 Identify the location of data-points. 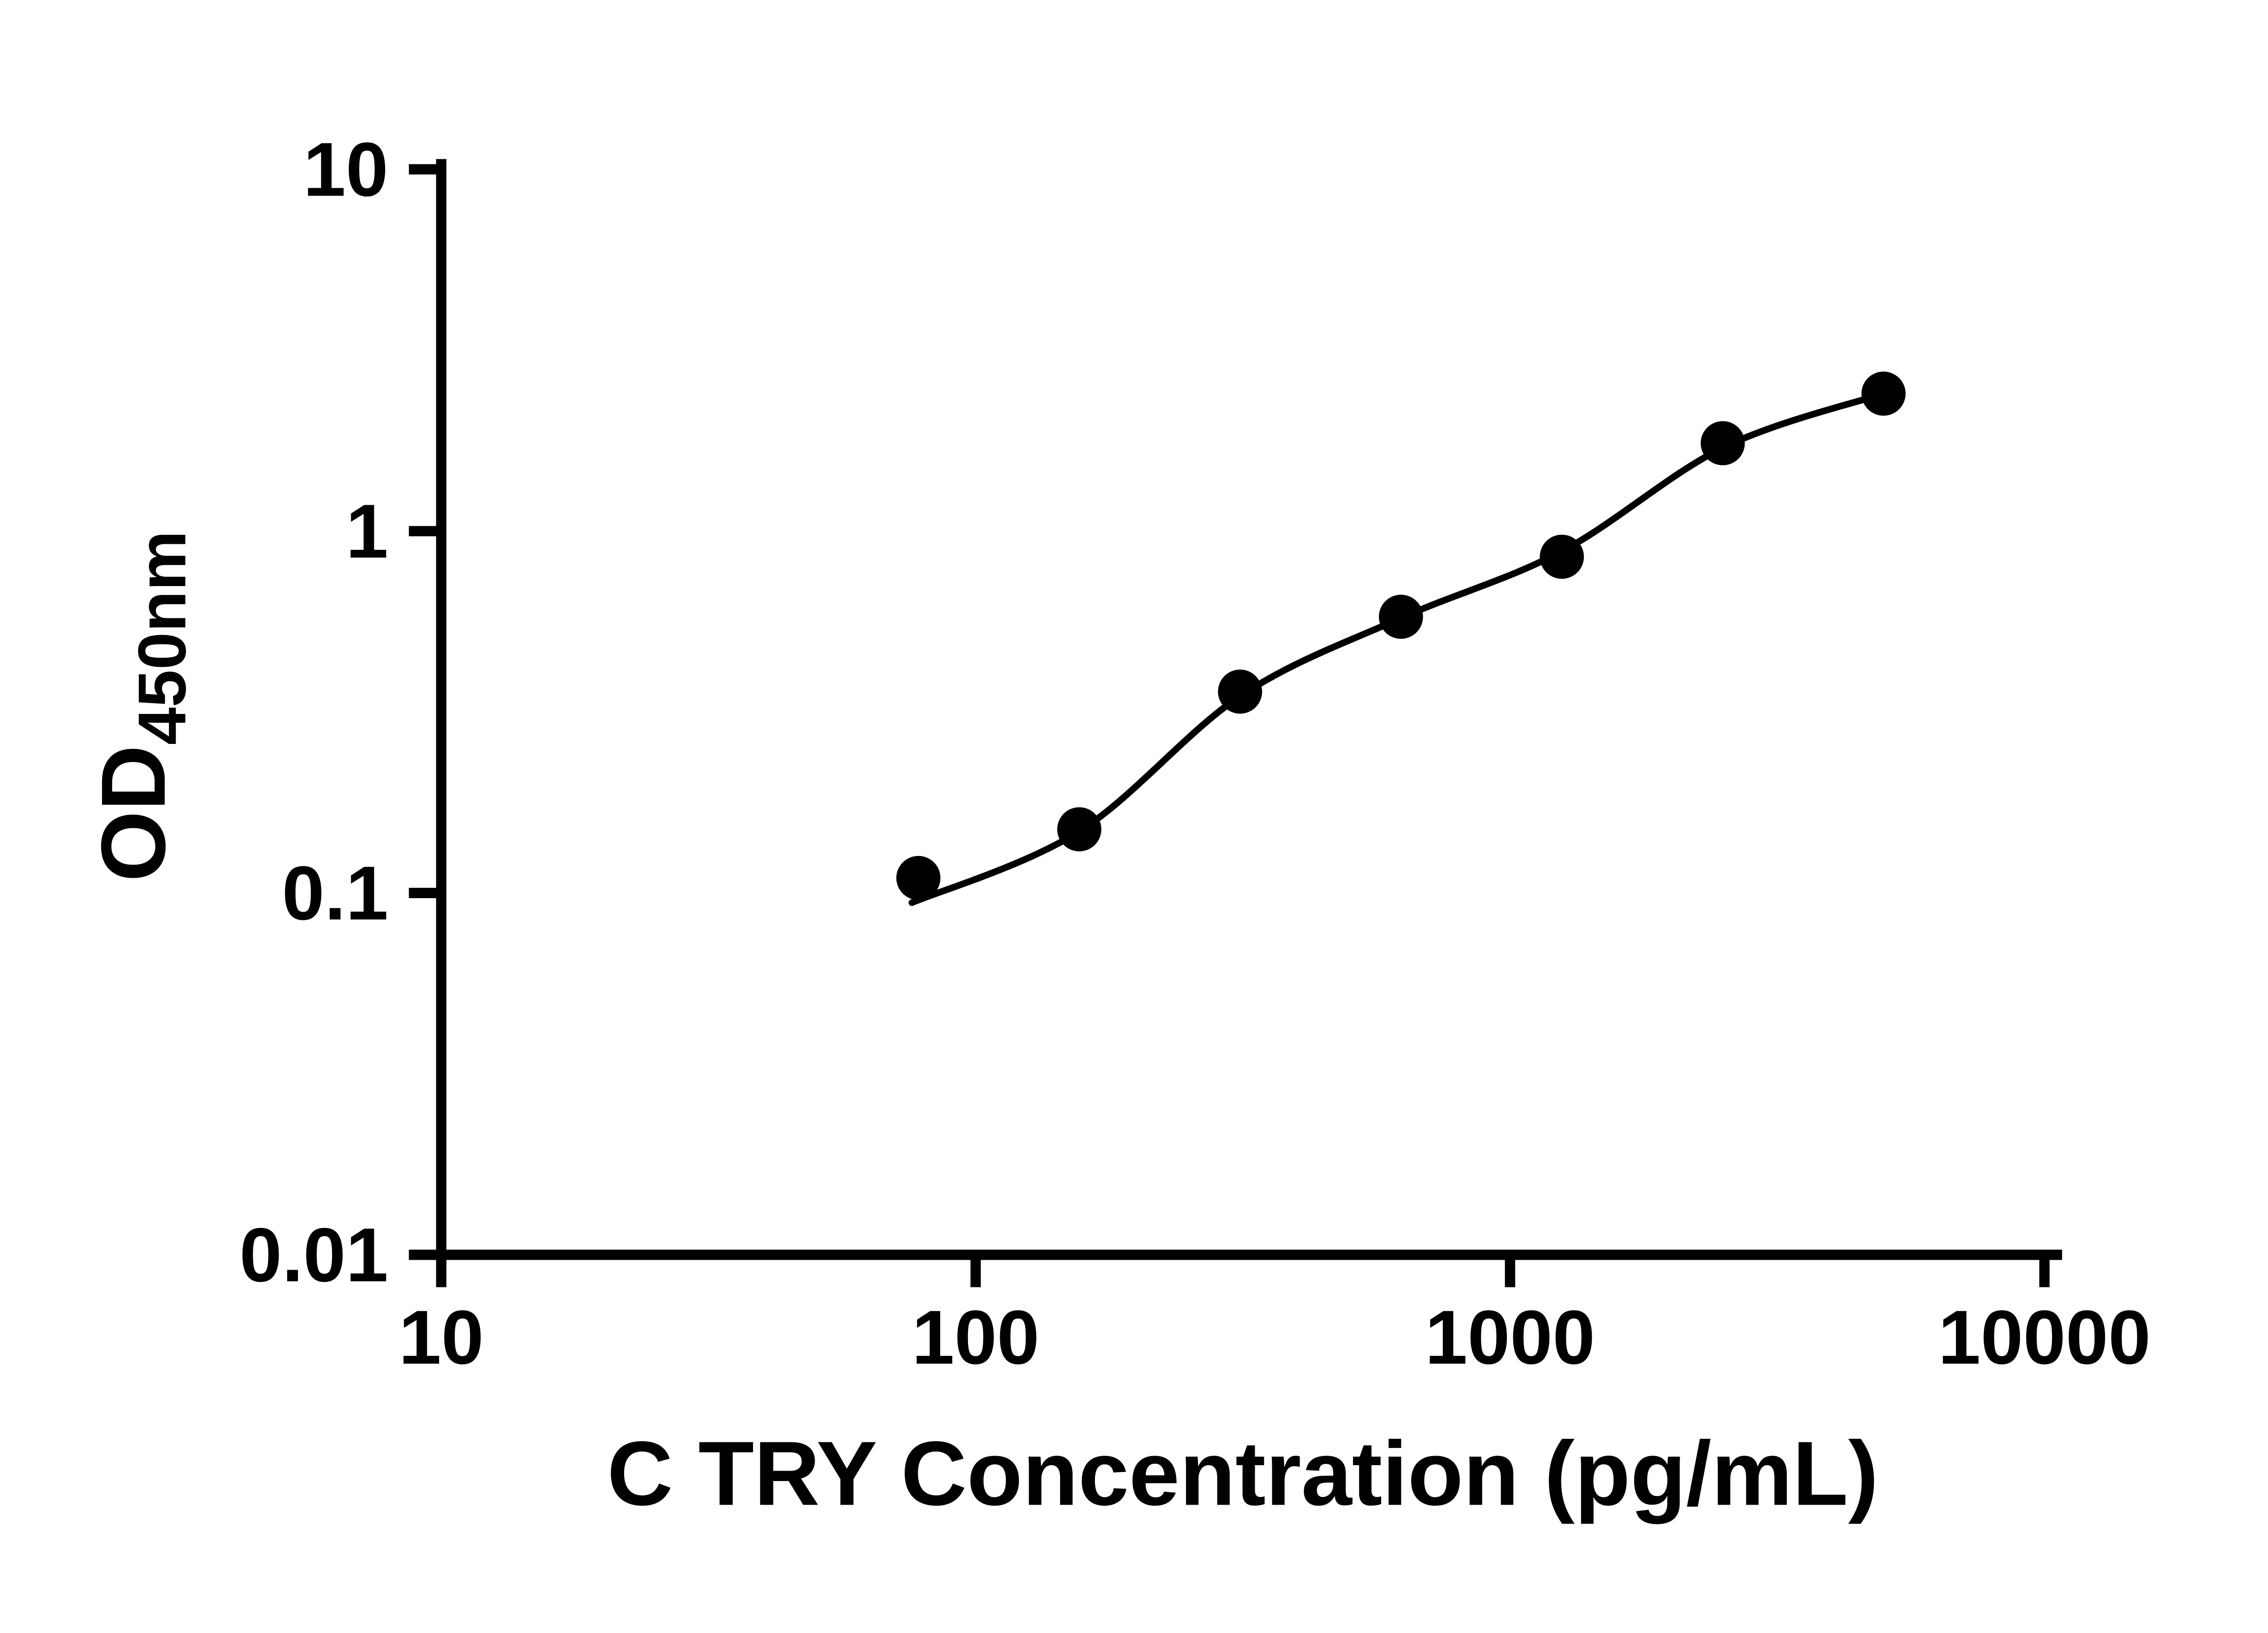
(1401, 636).